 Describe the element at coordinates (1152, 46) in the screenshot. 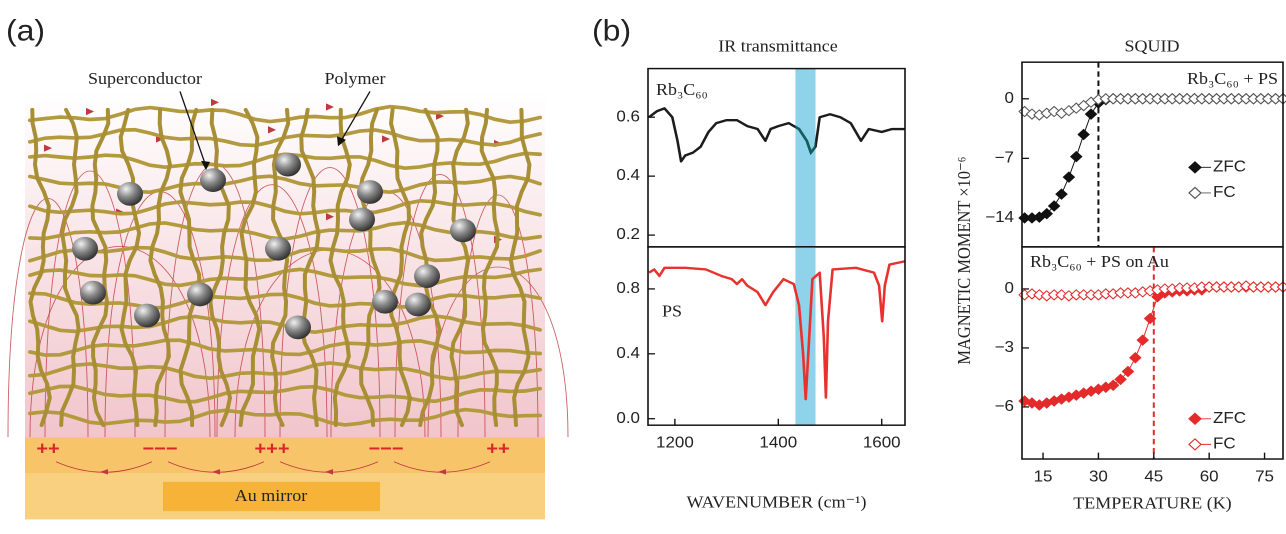

I see `chart-title: SQUID` at that location.